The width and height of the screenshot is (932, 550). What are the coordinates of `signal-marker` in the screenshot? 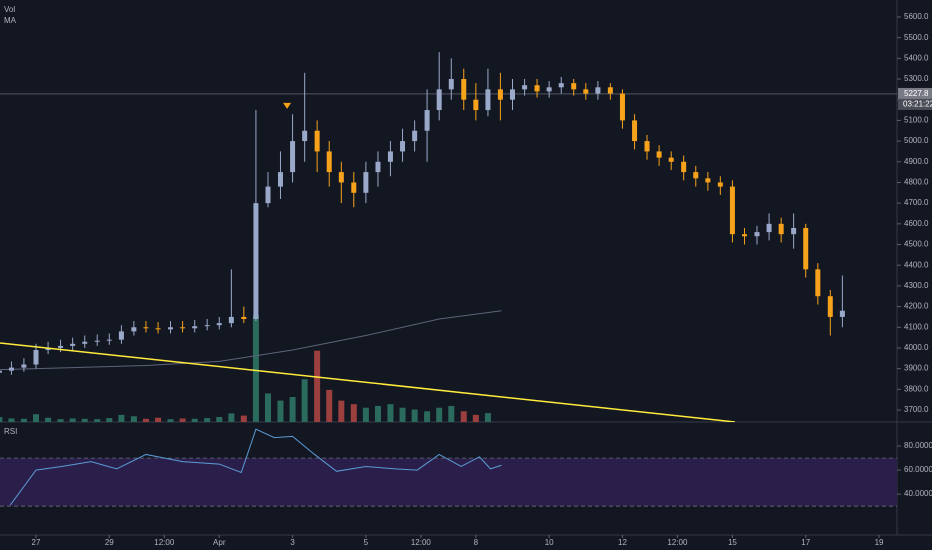 It's located at (287, 105).